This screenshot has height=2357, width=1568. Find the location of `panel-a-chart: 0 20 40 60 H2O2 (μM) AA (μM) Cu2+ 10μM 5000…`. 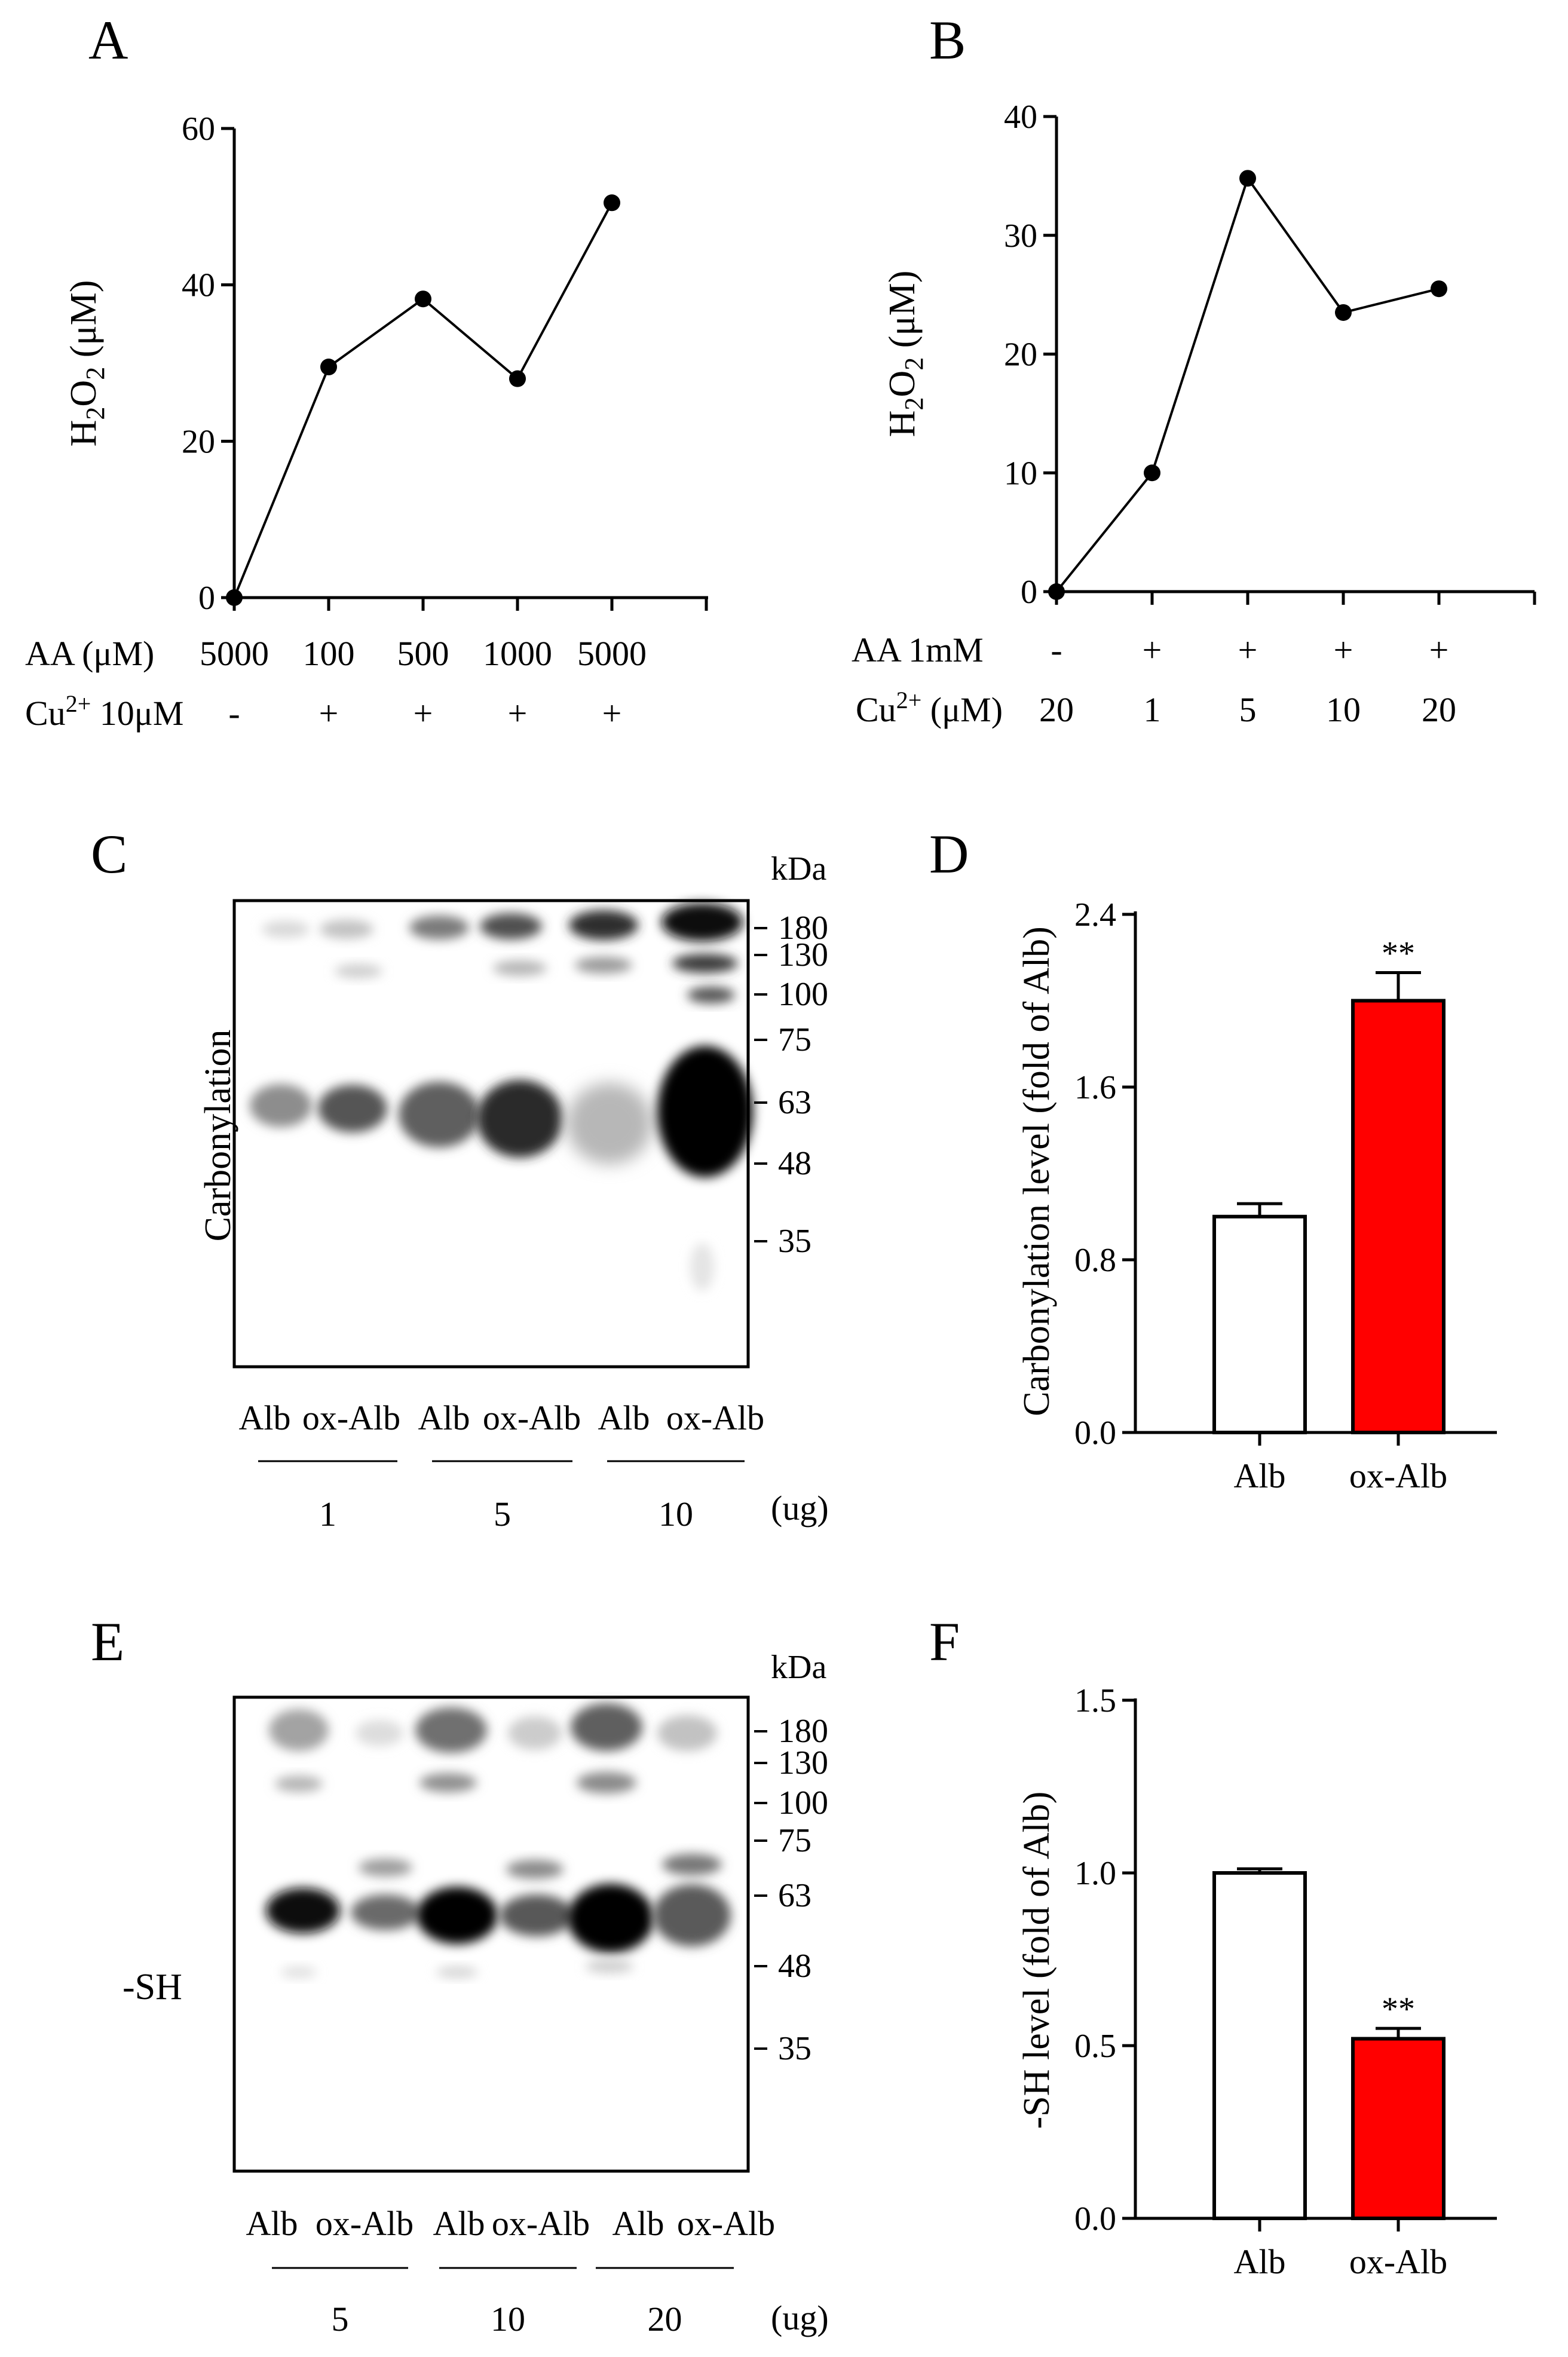

panel-a-chart: 0 20 40 60 H2O2 (μM) AA (μM) Cu2+ 10μM 5000… is located at coordinates (366, 422).